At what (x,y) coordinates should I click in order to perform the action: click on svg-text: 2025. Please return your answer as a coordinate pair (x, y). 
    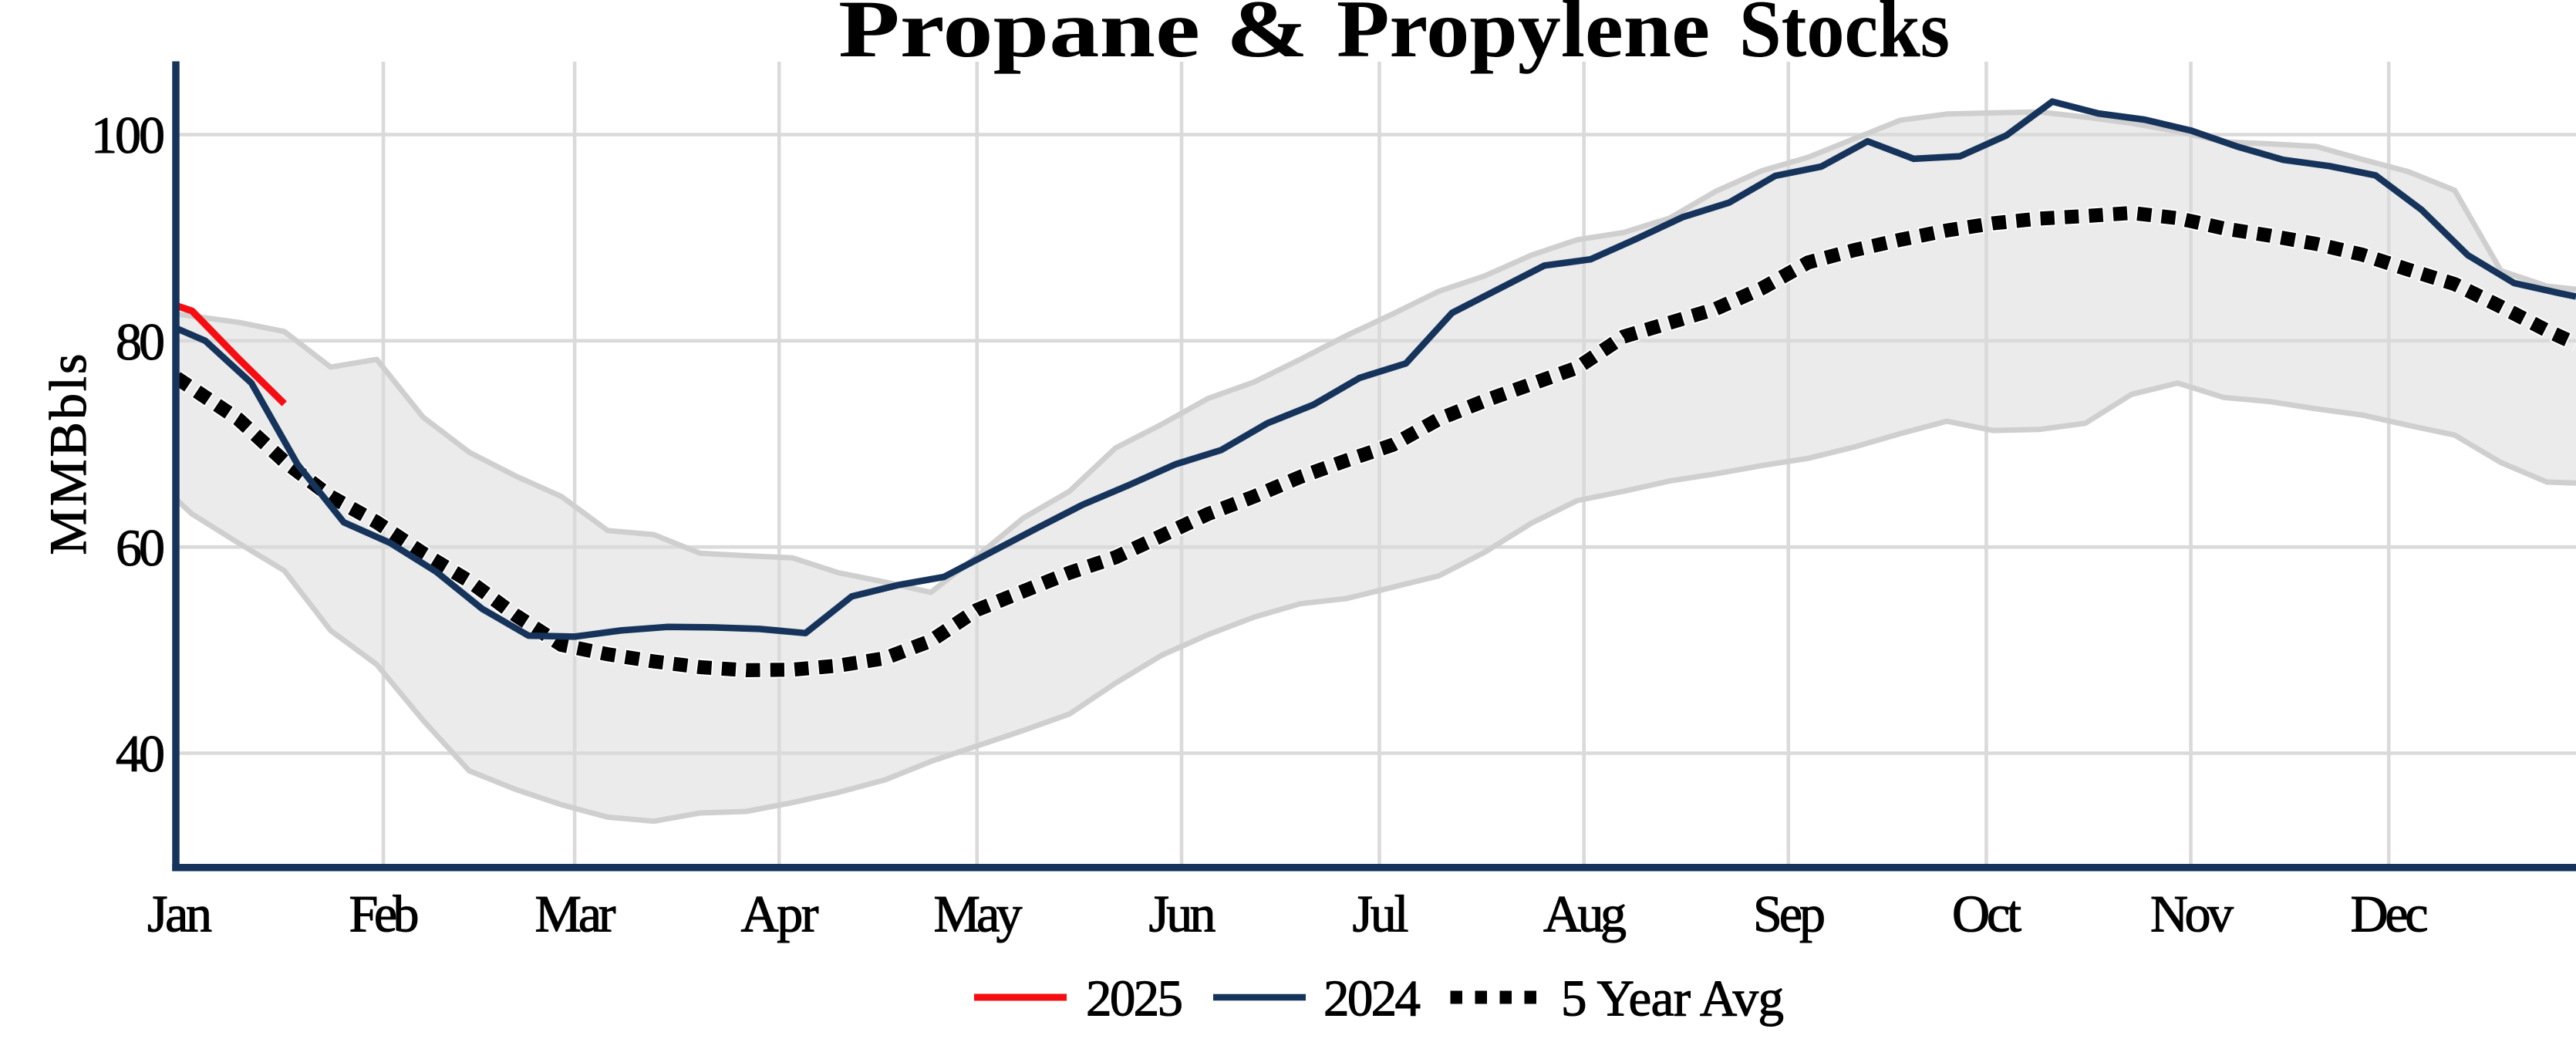
    Looking at the image, I should click on (1134, 999).